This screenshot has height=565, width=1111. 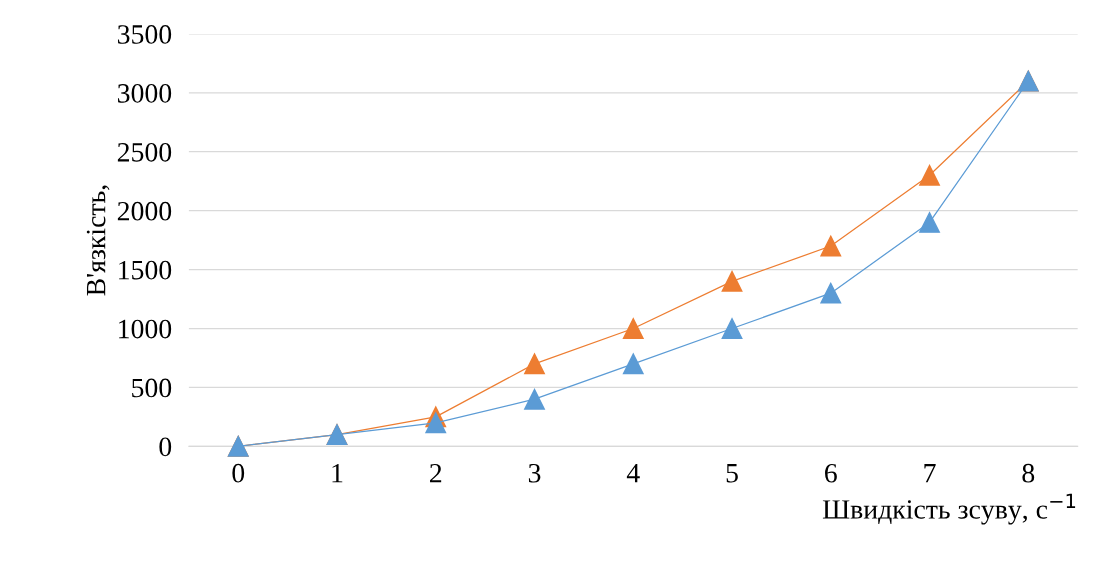 I want to click on y-tick-label: 500, so click(x=152, y=388).